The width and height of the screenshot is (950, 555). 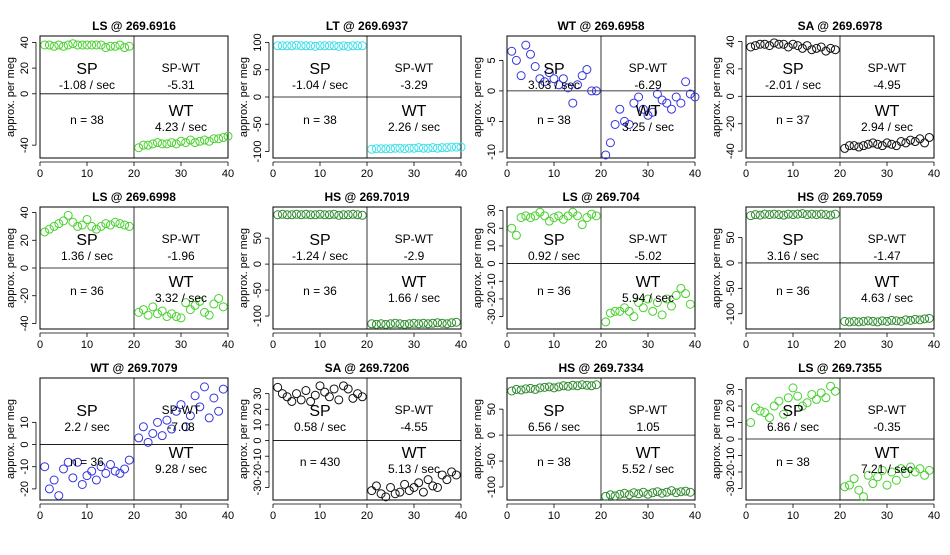 I want to click on spwt-rate: 1.05, so click(x=648, y=427).